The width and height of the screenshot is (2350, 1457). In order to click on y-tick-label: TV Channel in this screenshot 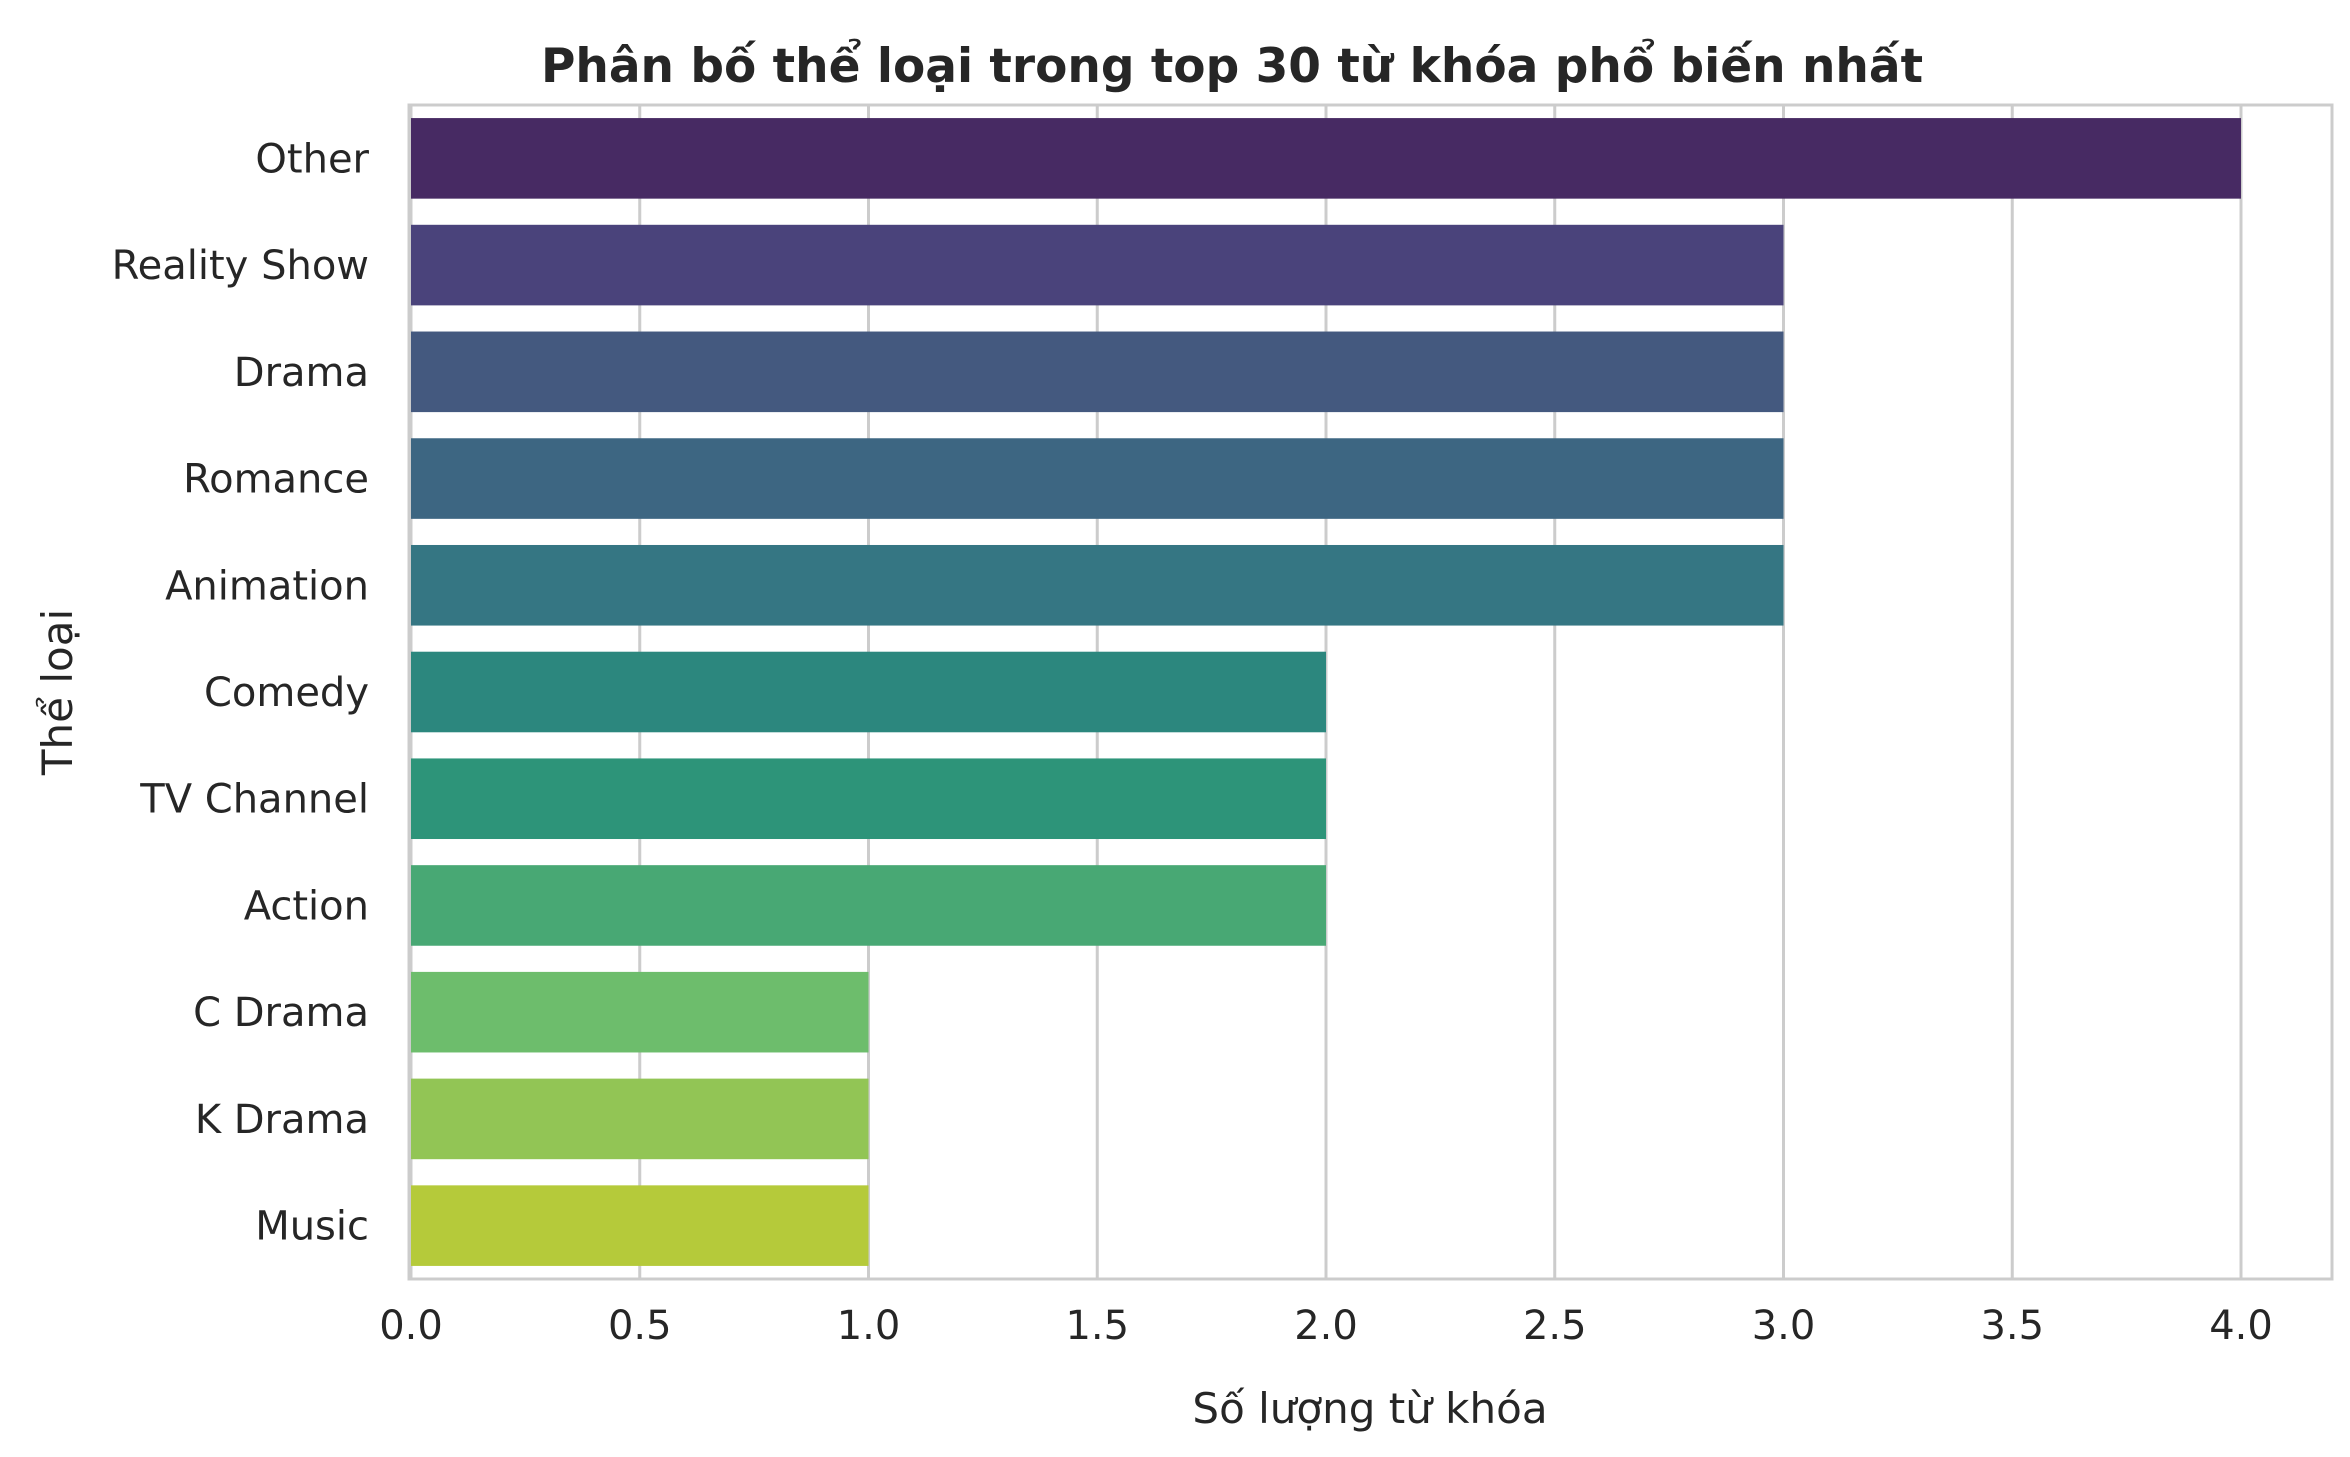, I will do `click(254, 800)`.